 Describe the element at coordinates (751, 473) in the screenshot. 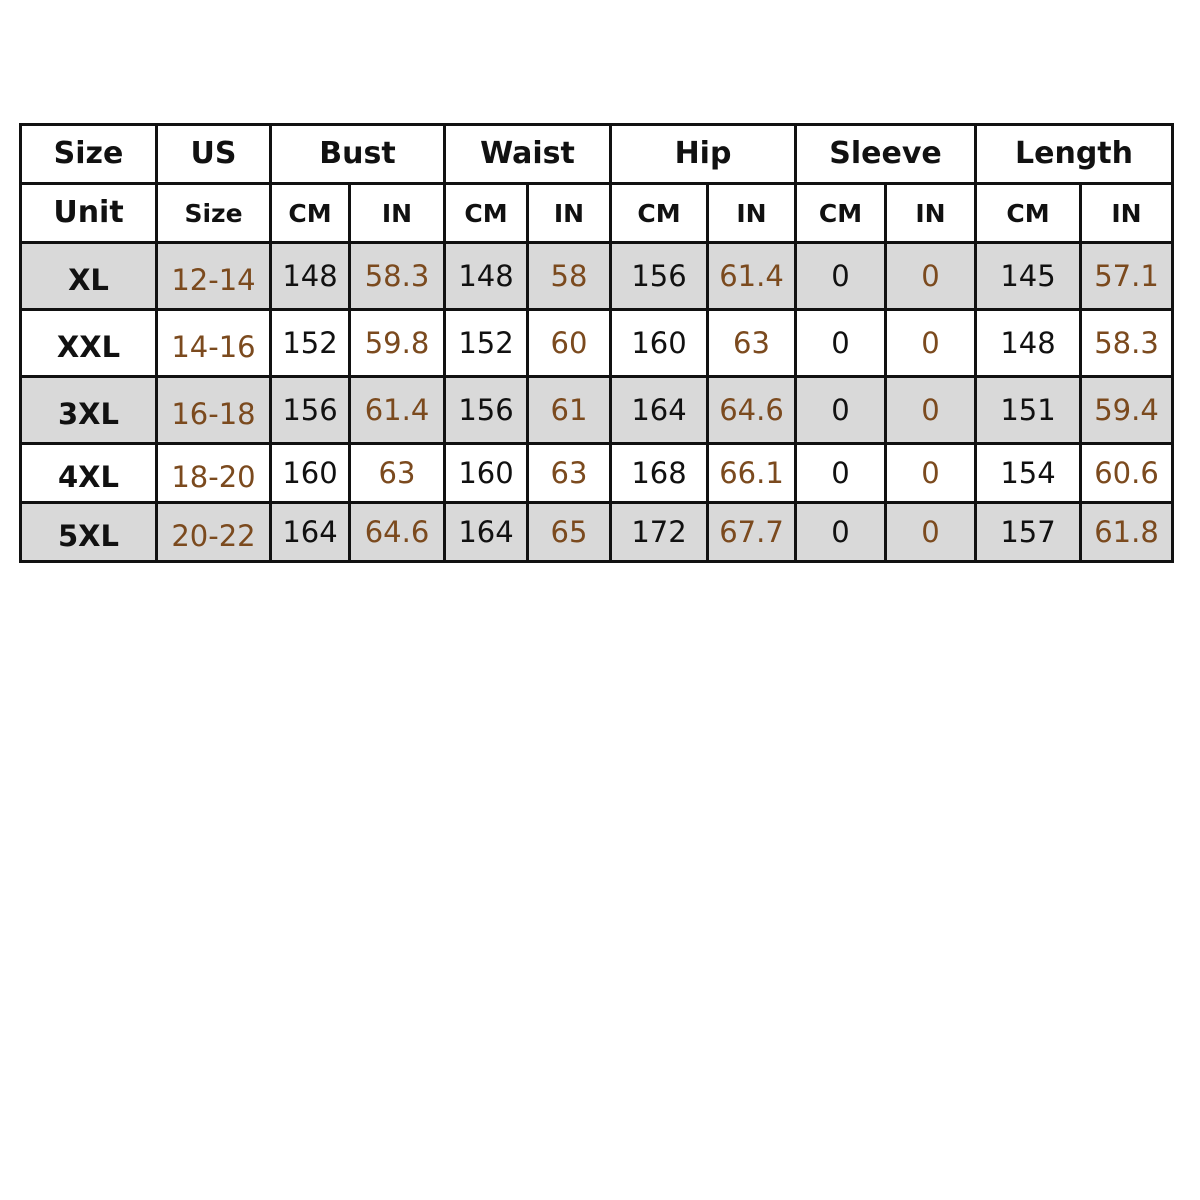

I see `inch-value-cell: 66.1` at that location.